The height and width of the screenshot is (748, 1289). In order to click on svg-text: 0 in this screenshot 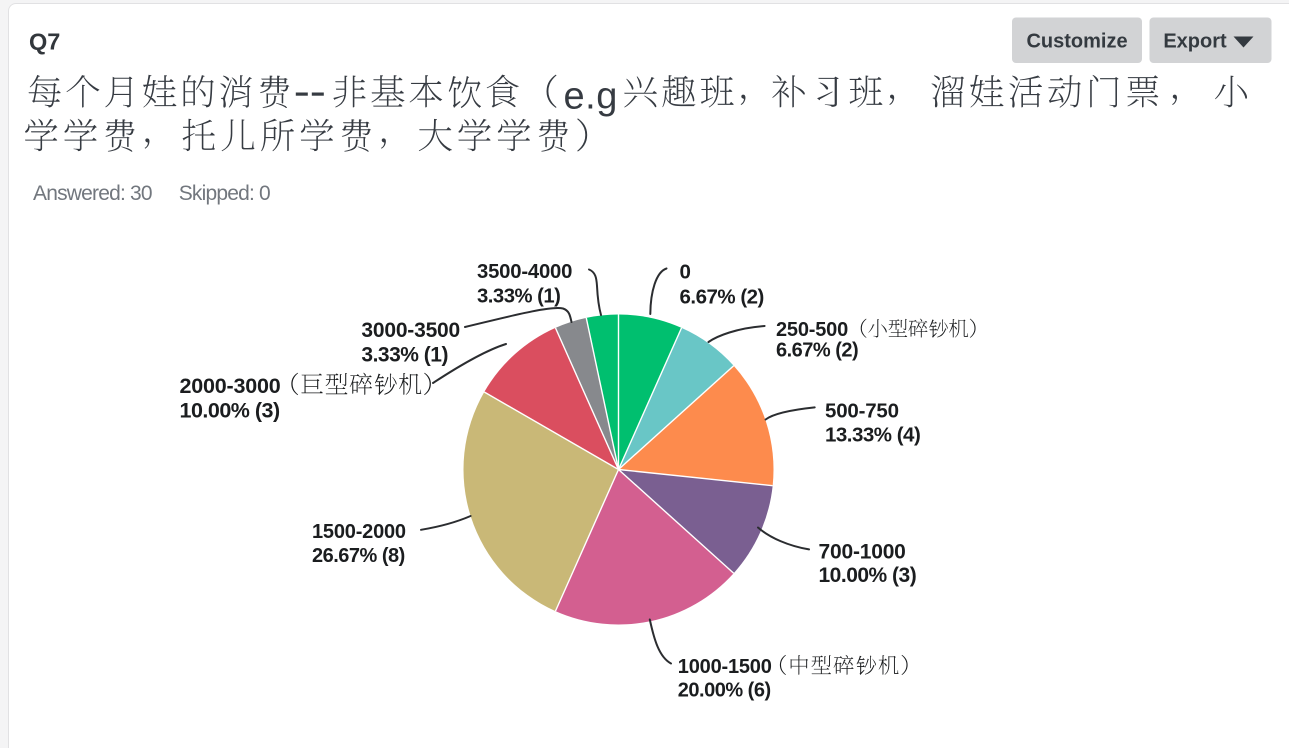, I will do `click(685, 272)`.